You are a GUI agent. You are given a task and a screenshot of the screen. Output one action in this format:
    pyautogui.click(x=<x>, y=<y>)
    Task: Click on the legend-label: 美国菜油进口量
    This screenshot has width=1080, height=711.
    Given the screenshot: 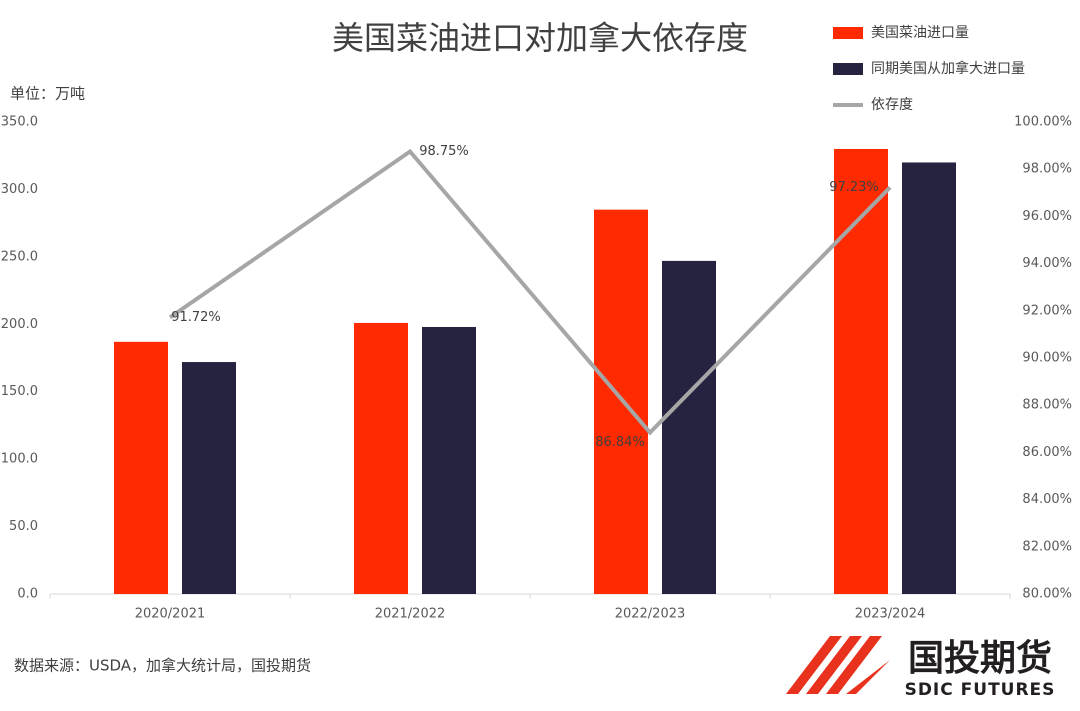 What is the action you would take?
    pyautogui.click(x=920, y=33)
    